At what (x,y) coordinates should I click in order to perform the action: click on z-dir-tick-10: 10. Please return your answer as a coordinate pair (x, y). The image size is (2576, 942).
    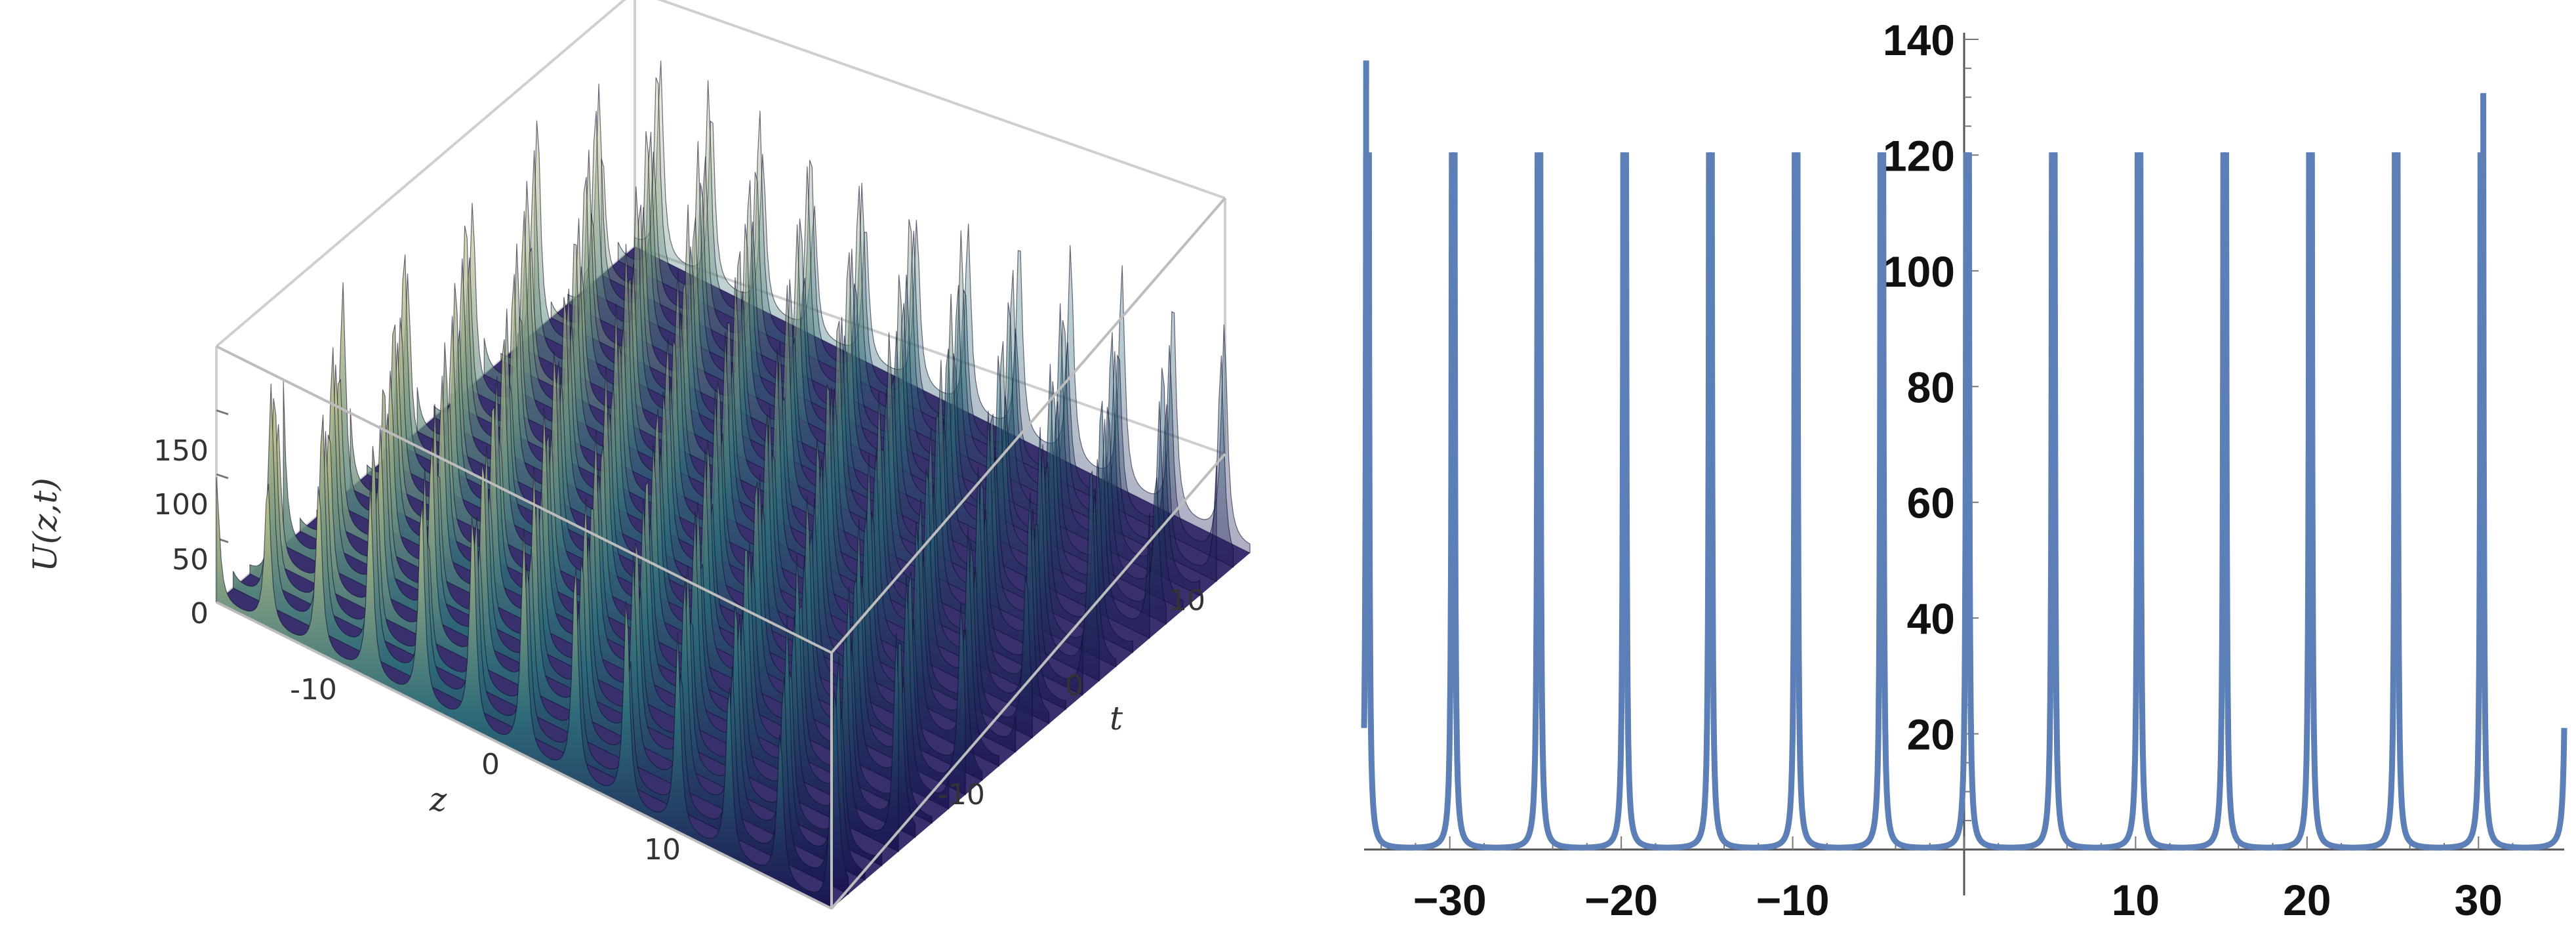
    Looking at the image, I should click on (662, 850).